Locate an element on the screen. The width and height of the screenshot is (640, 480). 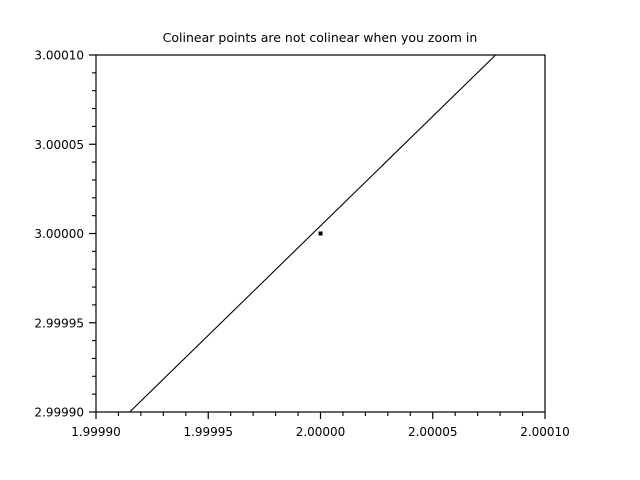
x-tick-label-2: 2.00000 is located at coordinates (321, 432).